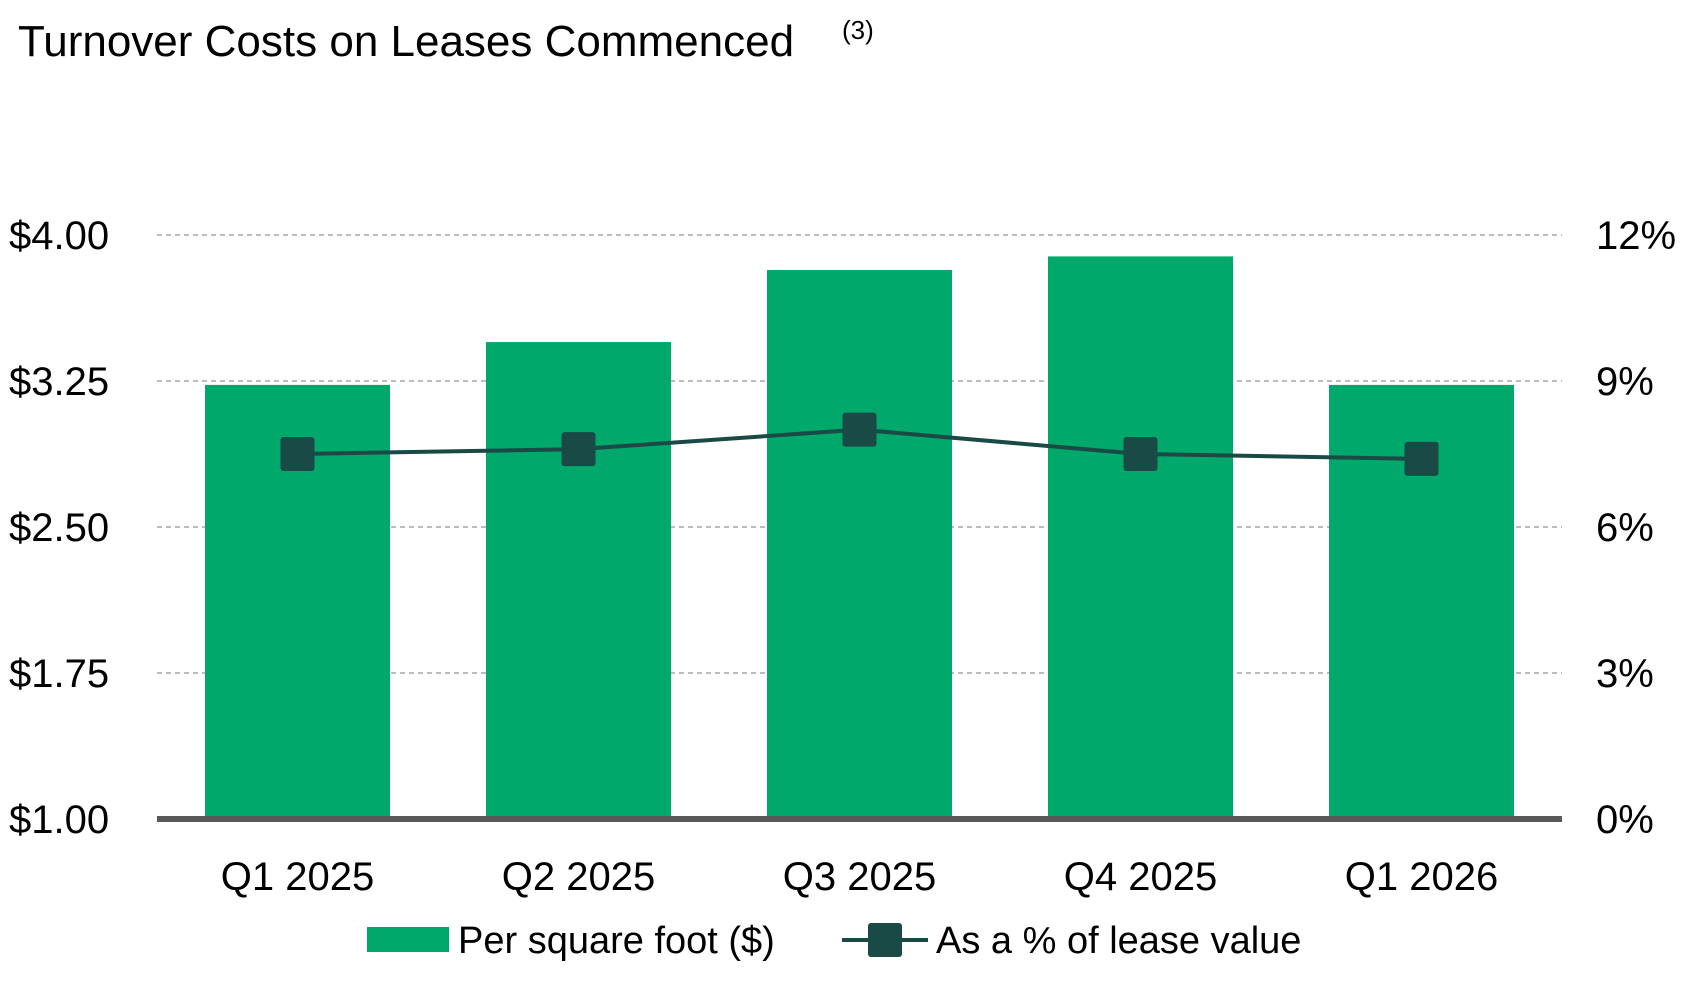 The image size is (1688, 994). Describe the element at coordinates (1625, 820) in the screenshot. I see `right-axis-tick-label: 0%` at that location.